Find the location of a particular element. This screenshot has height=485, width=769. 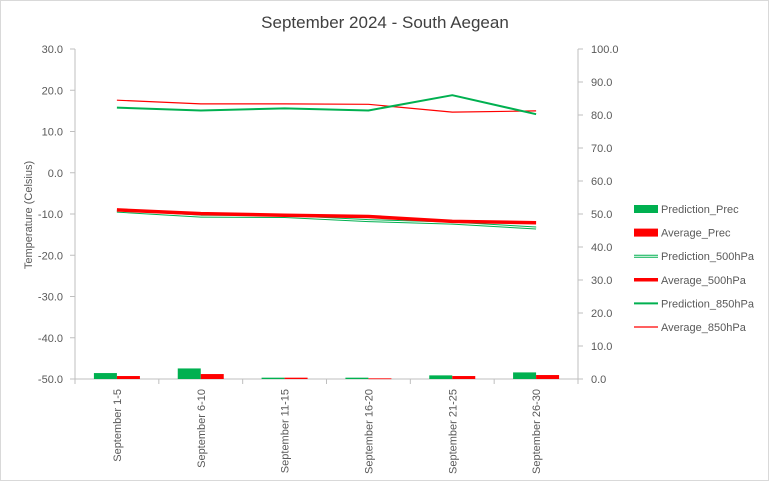

left-tick-label: 30.0 is located at coordinates (52, 50).